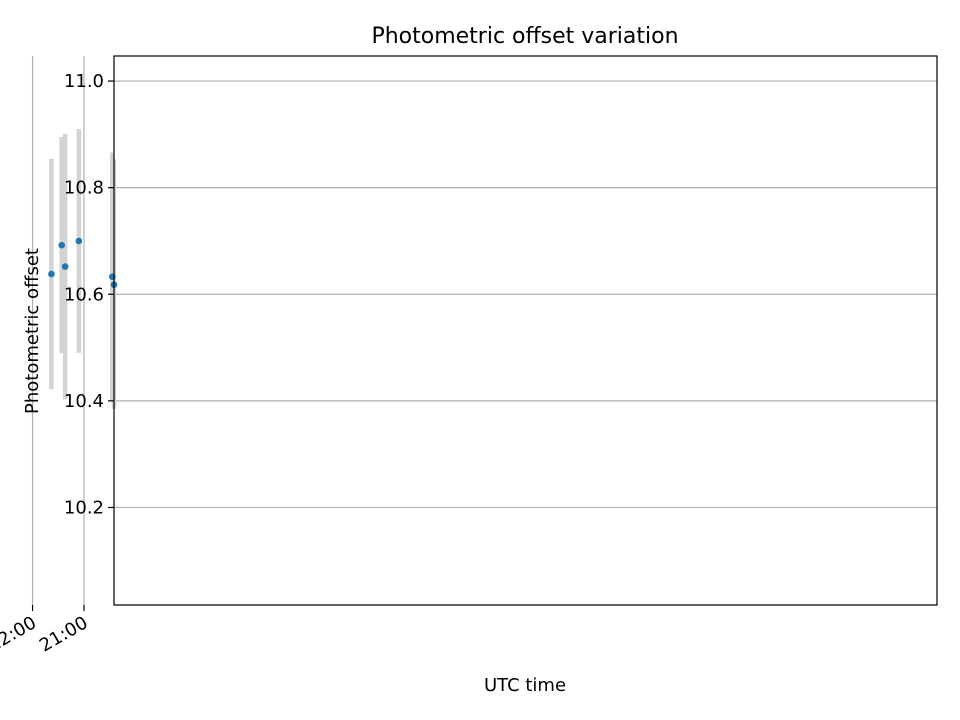 This screenshot has width=960, height=720. What do you see at coordinates (84, 188) in the screenshot?
I see `y-tick-label: 10.8` at bounding box center [84, 188].